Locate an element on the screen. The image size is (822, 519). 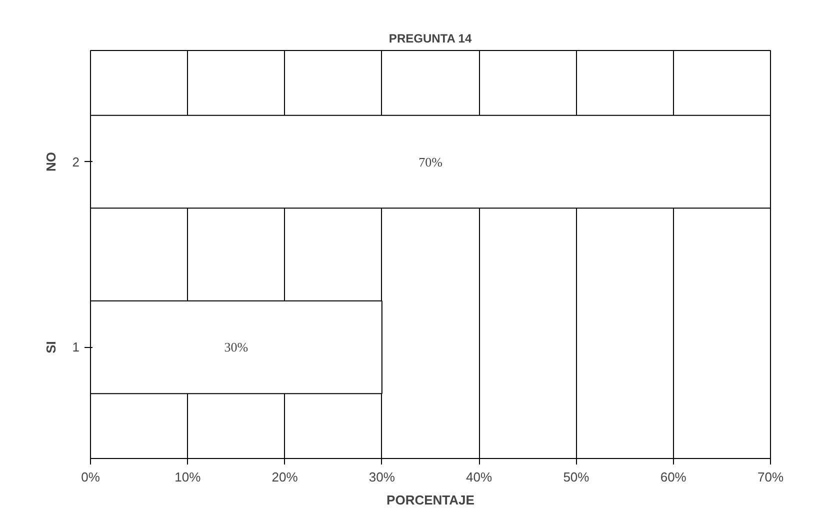
x-tick-label: 0% is located at coordinates (90, 477).